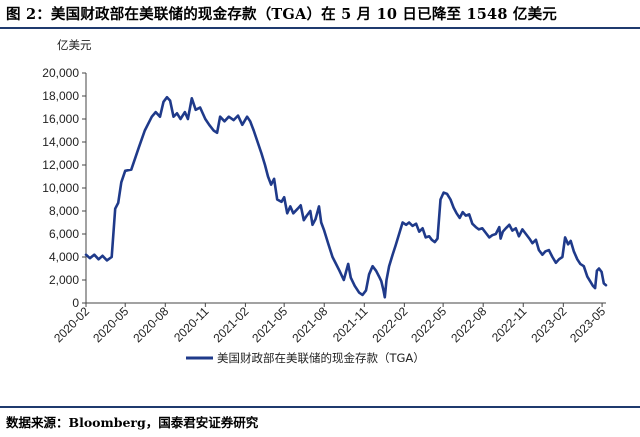  Describe the element at coordinates (64, 211) in the screenshot. I see `y-tick-label: 8,000` at that location.